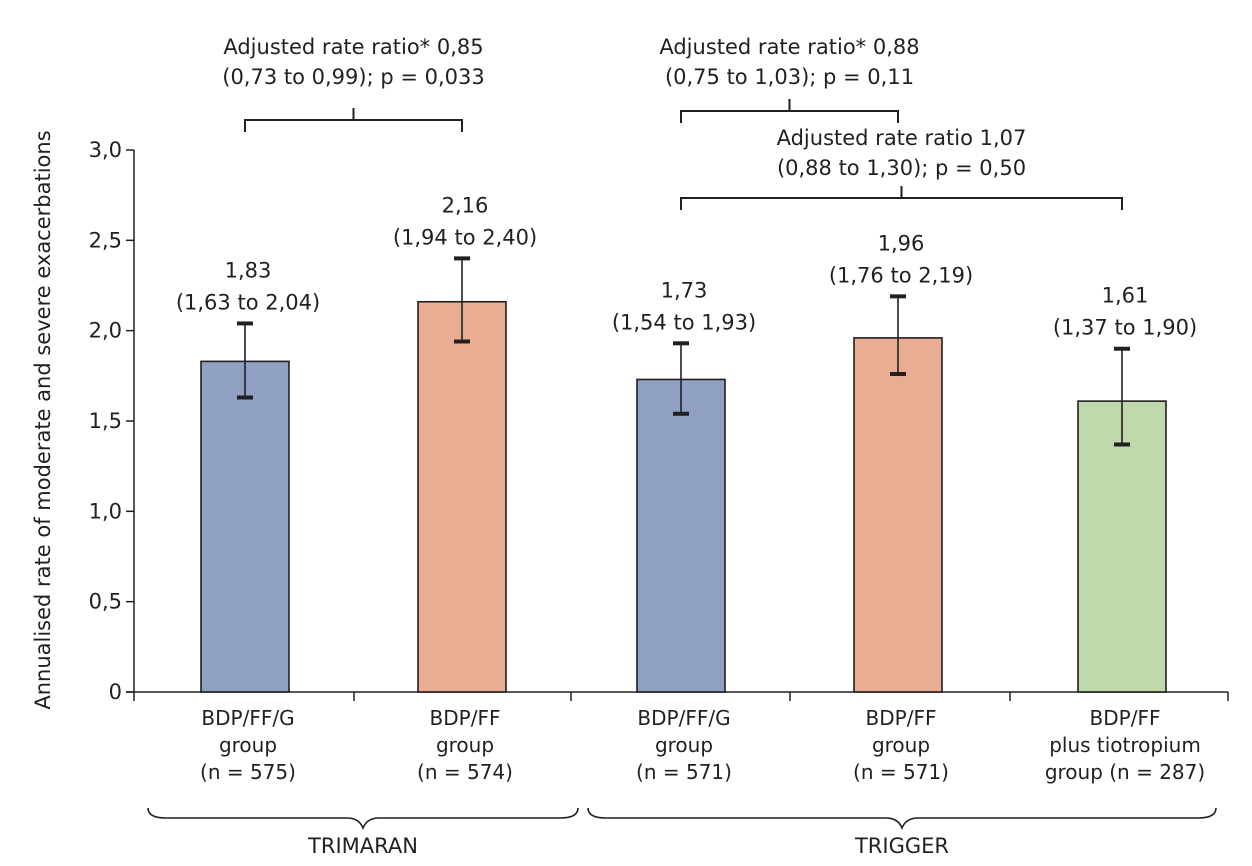 The image size is (1252, 866). Describe the element at coordinates (362, 846) in the screenshot. I see `group-label: TRIMARAN` at that location.